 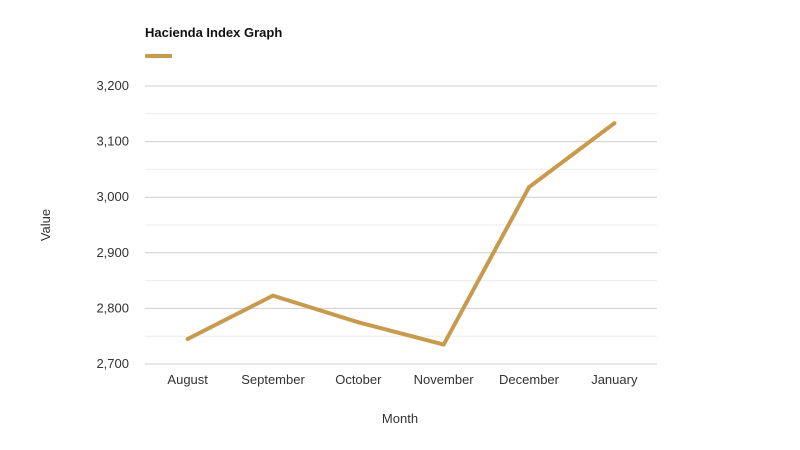 I want to click on chart-title: Hacienda Index Graph, so click(x=214, y=32).